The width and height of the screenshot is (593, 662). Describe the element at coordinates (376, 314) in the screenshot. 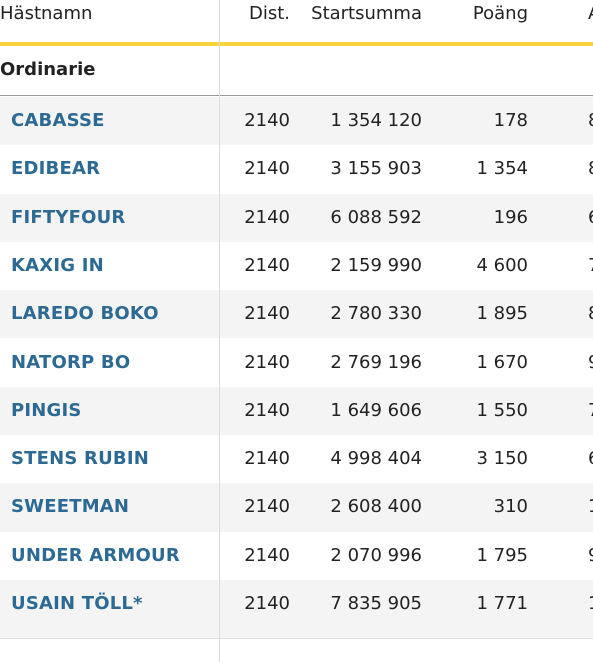

I see `cell-value: 2 780 330` at that location.